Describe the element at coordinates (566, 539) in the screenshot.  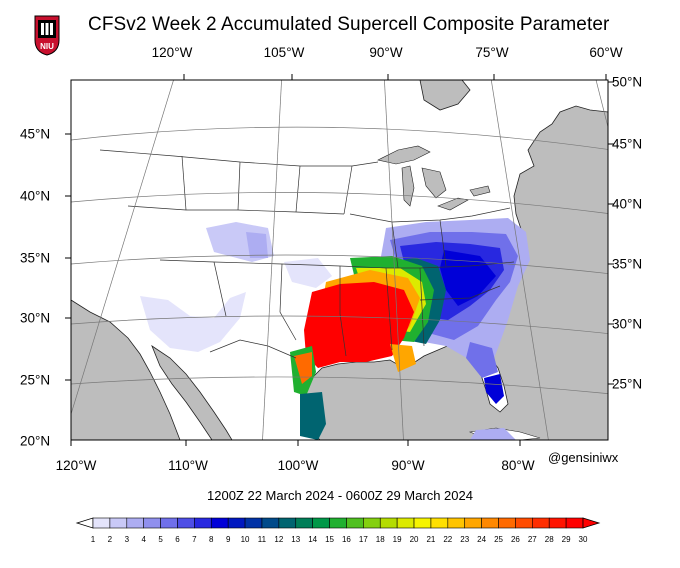
I see `colorbar-tick-label: 29` at that location.